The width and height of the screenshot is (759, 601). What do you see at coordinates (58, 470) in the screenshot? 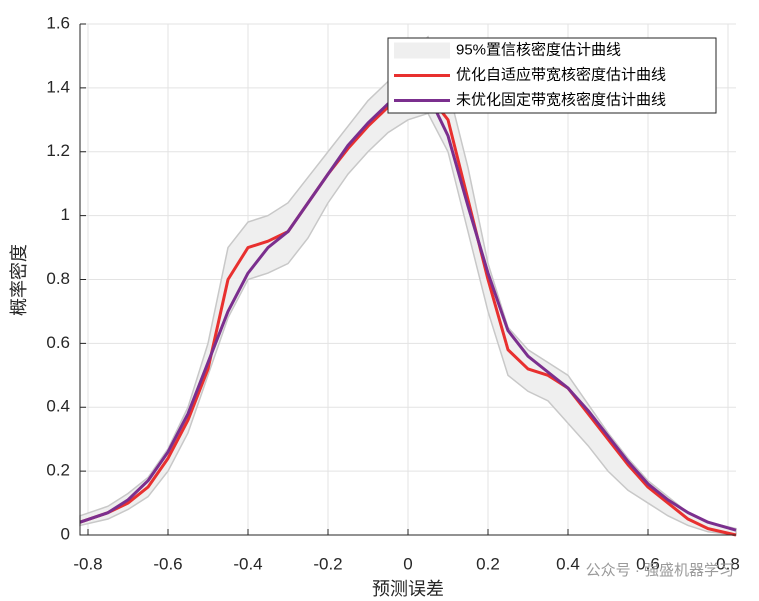
I see `y-tick-label: 0.2` at bounding box center [58, 470].